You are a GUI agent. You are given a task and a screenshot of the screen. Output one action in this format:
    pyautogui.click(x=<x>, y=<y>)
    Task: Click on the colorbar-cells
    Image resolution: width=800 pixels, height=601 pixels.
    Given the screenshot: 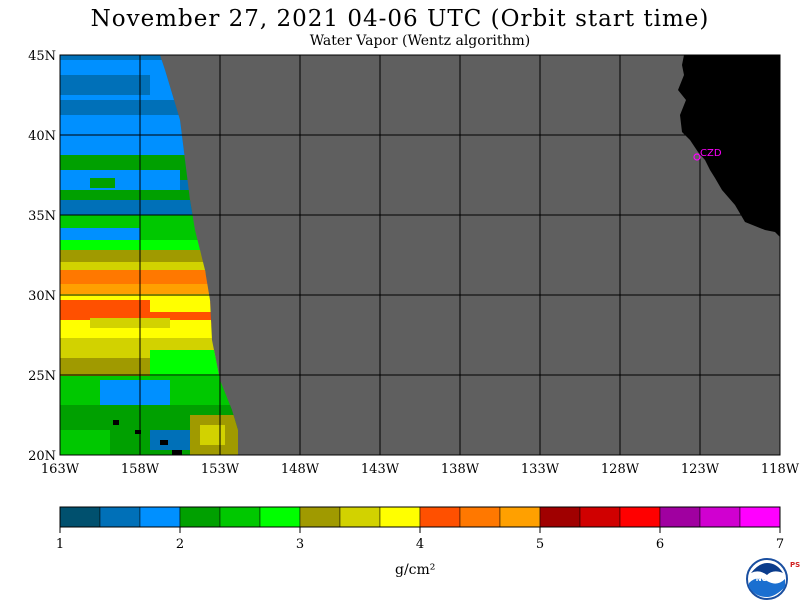 What is the action you would take?
    pyautogui.click(x=420, y=517)
    